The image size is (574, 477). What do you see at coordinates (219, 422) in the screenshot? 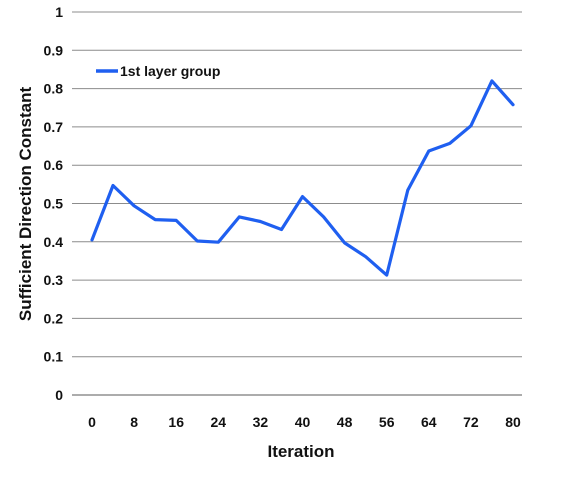
I see `x-tick-label: 24` at bounding box center [219, 422].